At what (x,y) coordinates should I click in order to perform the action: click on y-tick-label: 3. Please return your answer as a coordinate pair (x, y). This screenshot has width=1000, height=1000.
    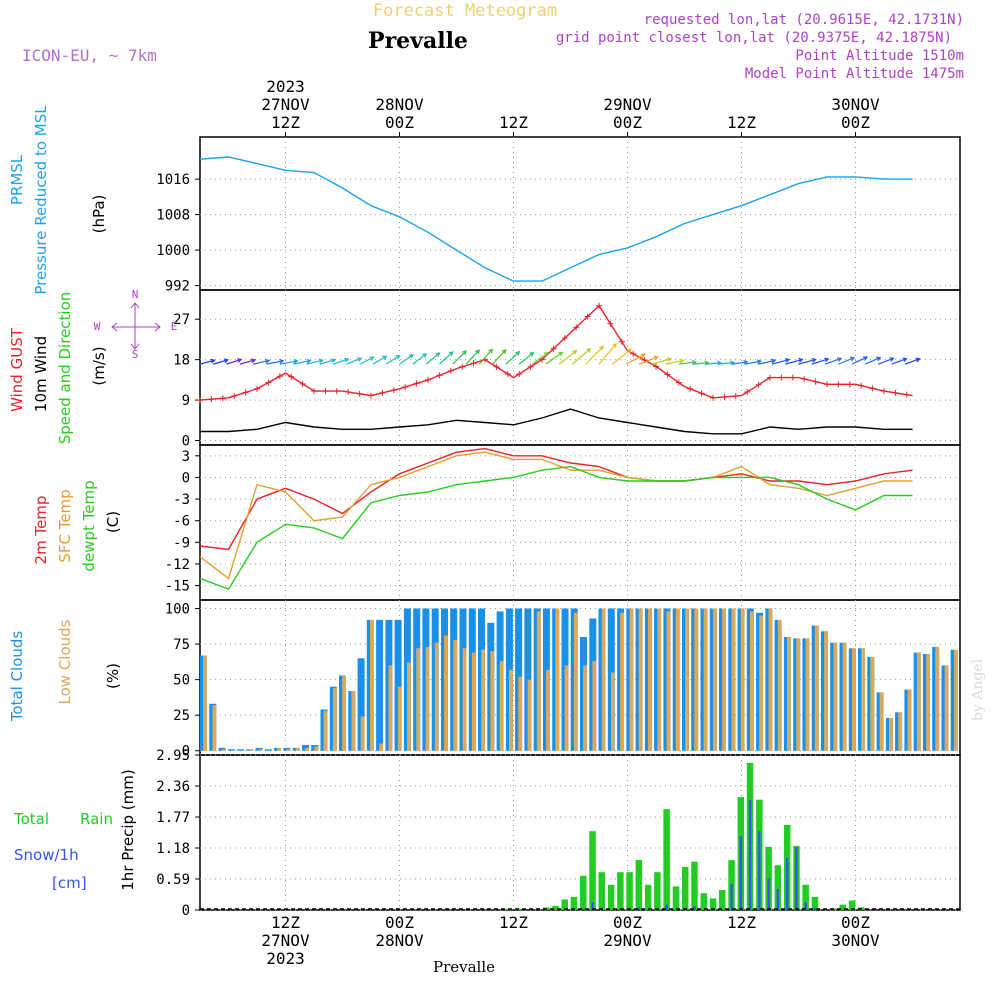
    Looking at the image, I should click on (186, 457).